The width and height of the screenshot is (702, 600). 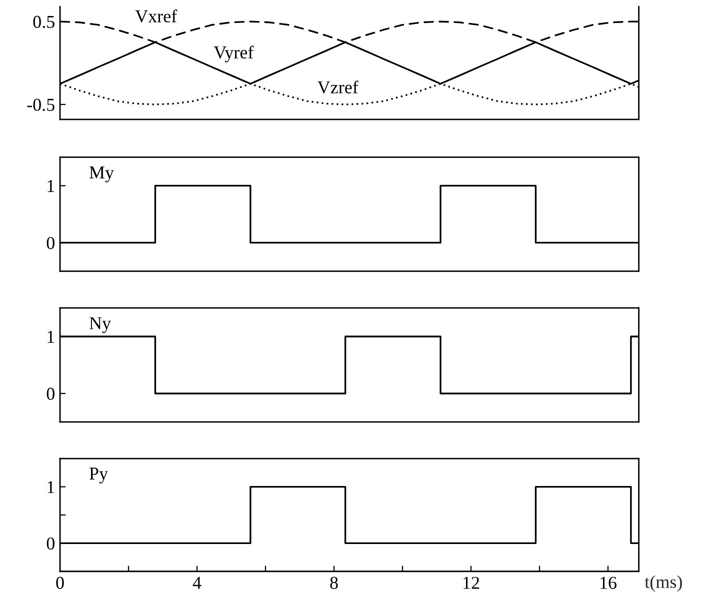 What do you see at coordinates (60, 582) in the screenshot?
I see `x-tick-label: 0` at bounding box center [60, 582].